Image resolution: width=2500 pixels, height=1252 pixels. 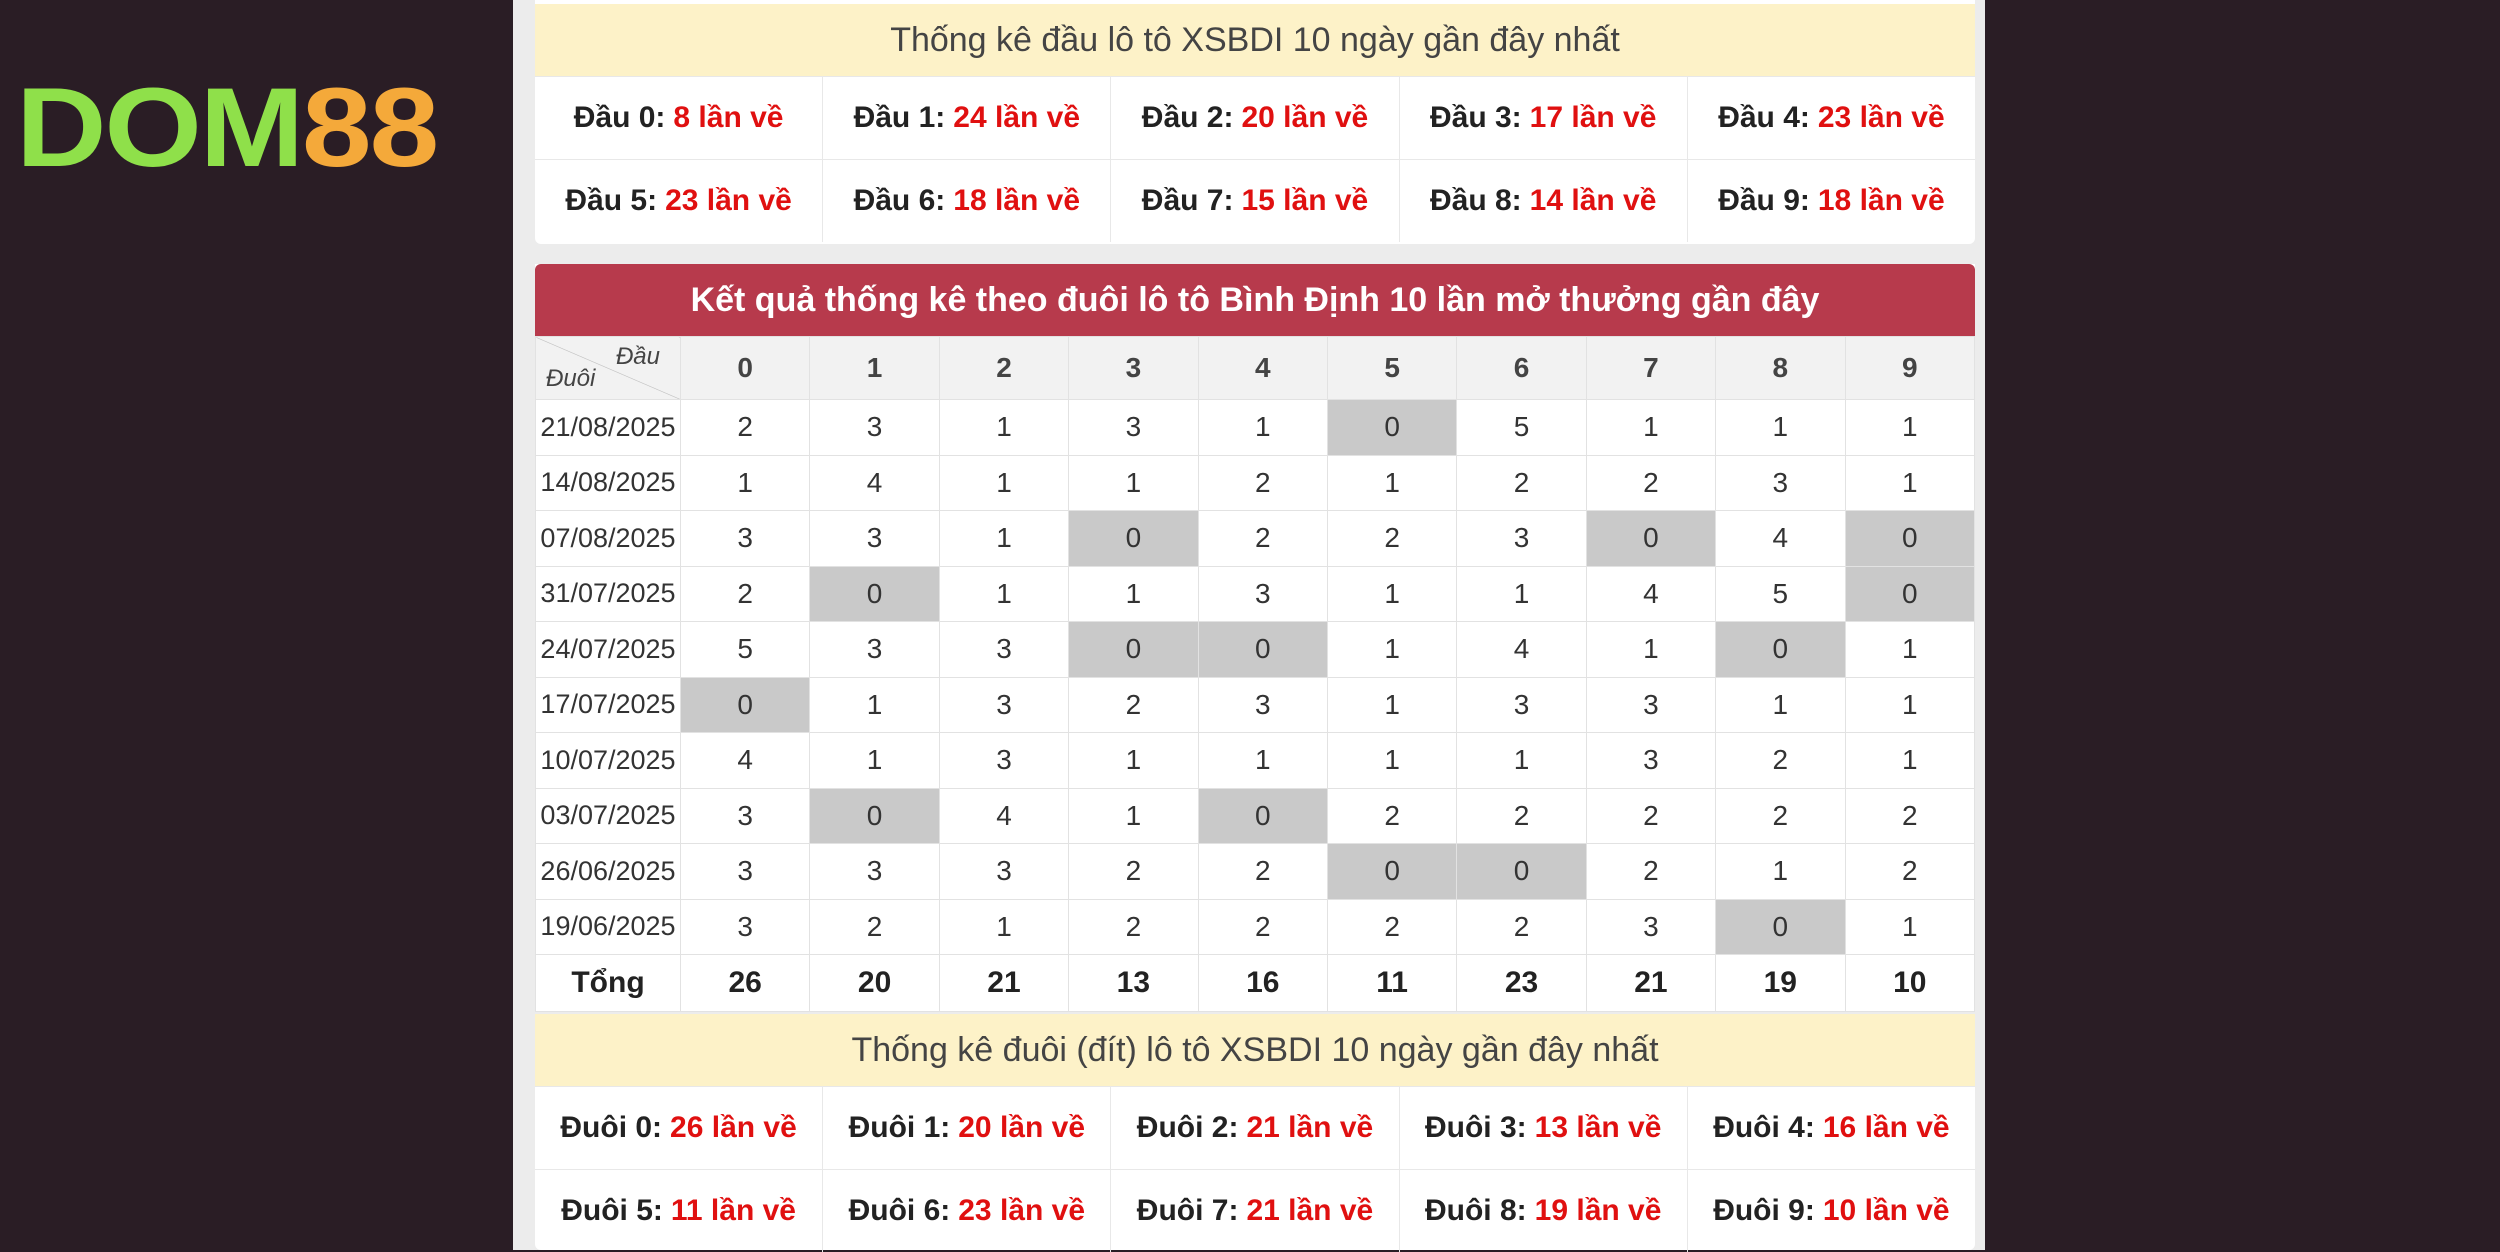 What do you see at coordinates (733, 1127) in the screenshot?
I see `tail-summary-count: 26 lần về` at bounding box center [733, 1127].